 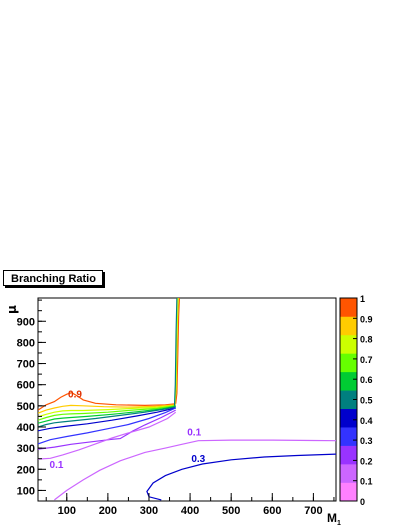 What do you see at coordinates (75, 394) in the screenshot?
I see `contour-label: 0.9` at bounding box center [75, 394].